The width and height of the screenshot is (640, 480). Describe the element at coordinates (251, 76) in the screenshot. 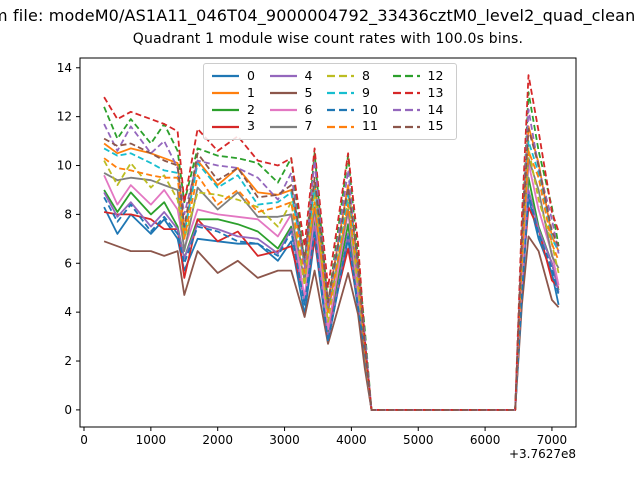

I see `legend-label: 0` at that location.